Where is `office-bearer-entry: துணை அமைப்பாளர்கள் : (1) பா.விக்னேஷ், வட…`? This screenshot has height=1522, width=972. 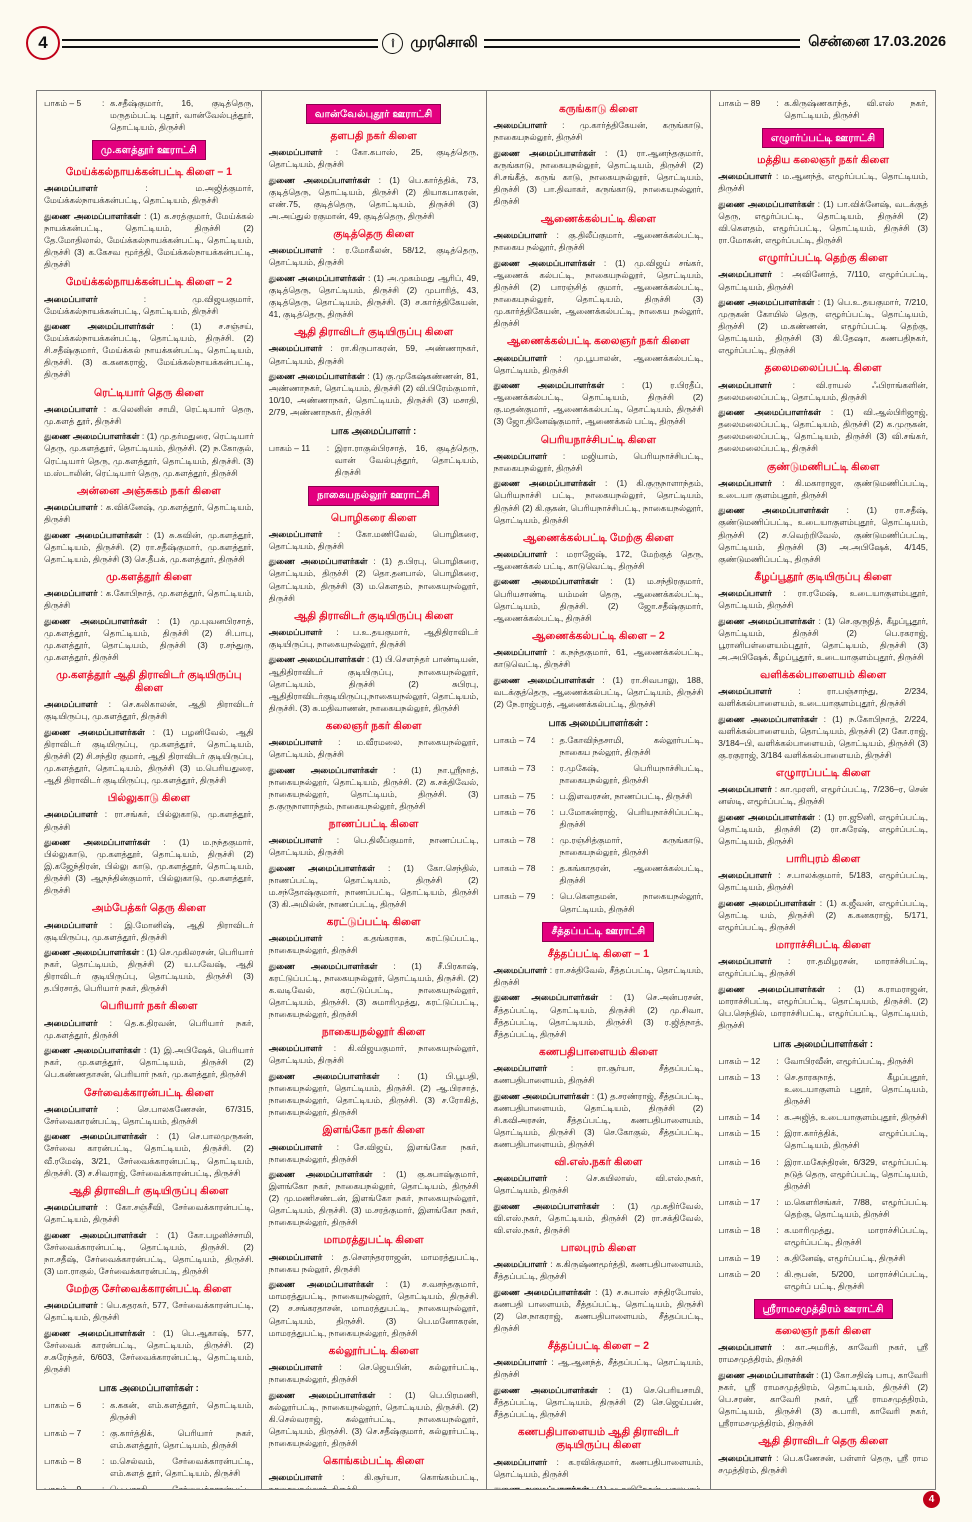 office-bearer-entry: துணை அமைப்பாளர்கள் : (1) பா.விக்னேஷ், வட… is located at coordinates (823, 222).